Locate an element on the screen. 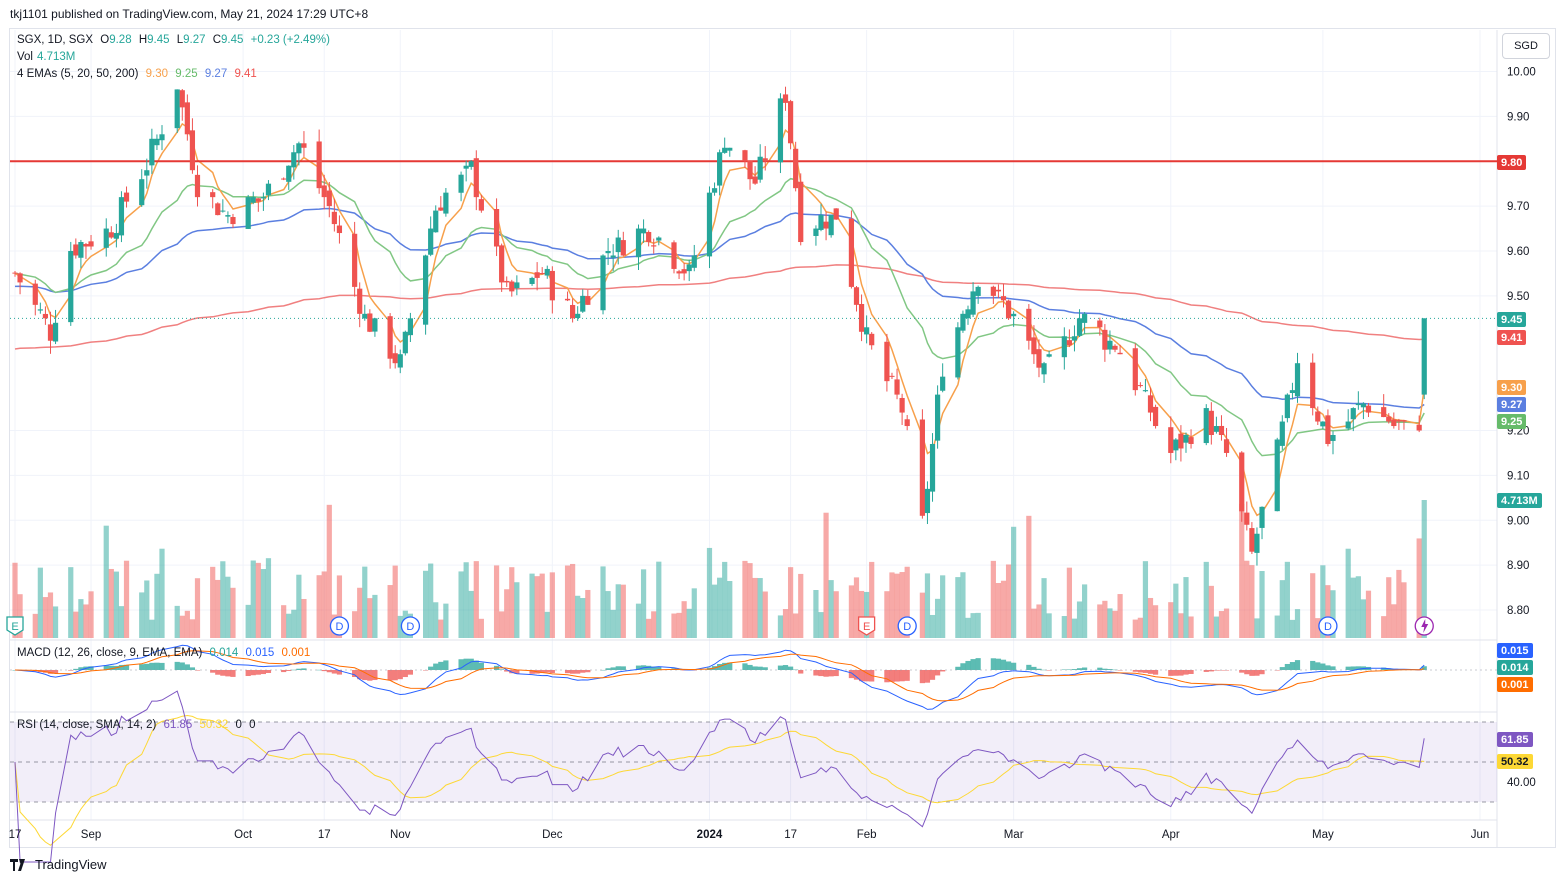 The height and width of the screenshot is (883, 1565). time-axis-label: Mar is located at coordinates (1014, 835).